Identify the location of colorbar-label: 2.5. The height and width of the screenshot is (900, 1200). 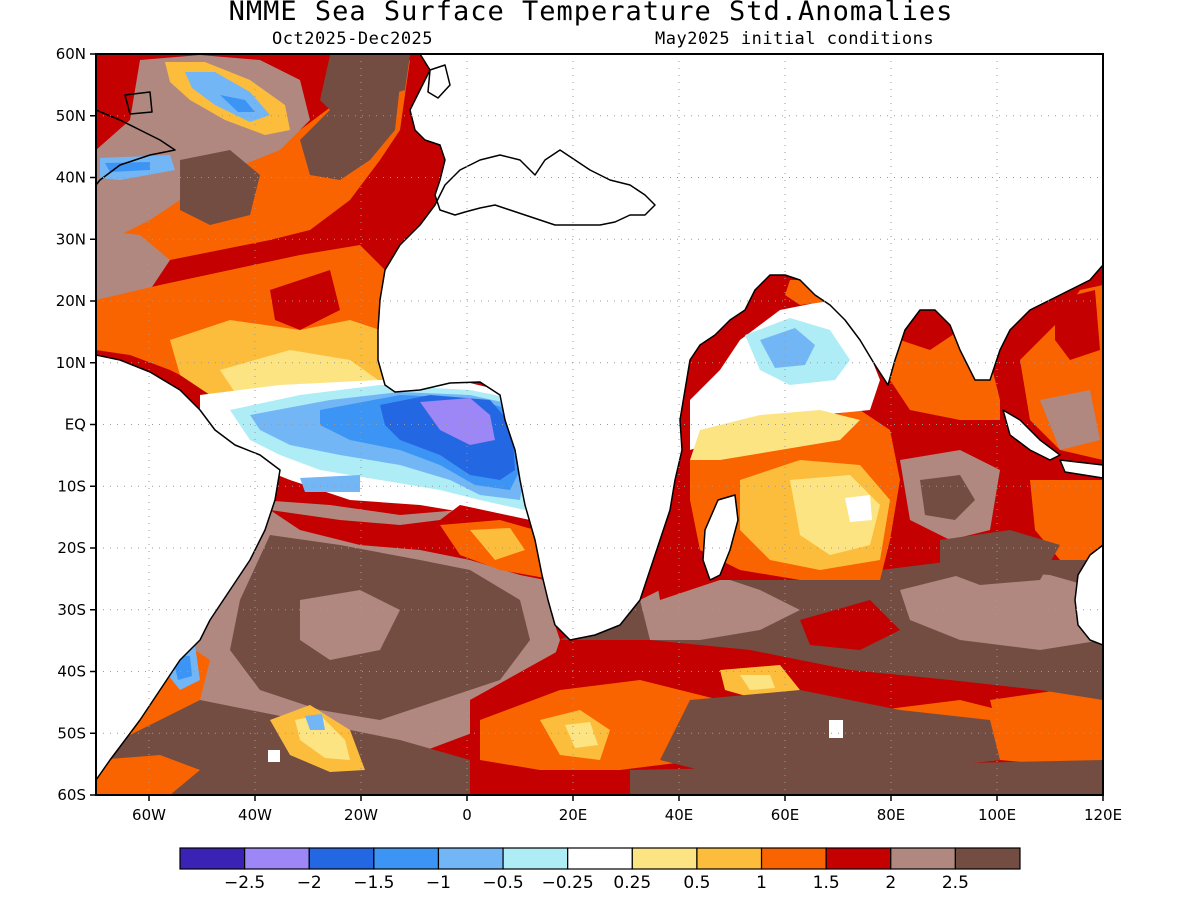
(955, 883).